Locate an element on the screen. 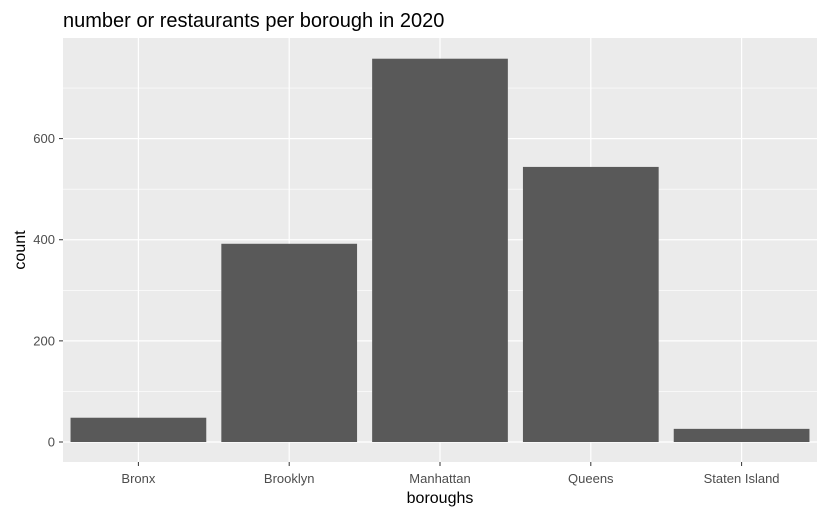 The width and height of the screenshot is (827, 517). bar-manhattan is located at coordinates (440, 250).